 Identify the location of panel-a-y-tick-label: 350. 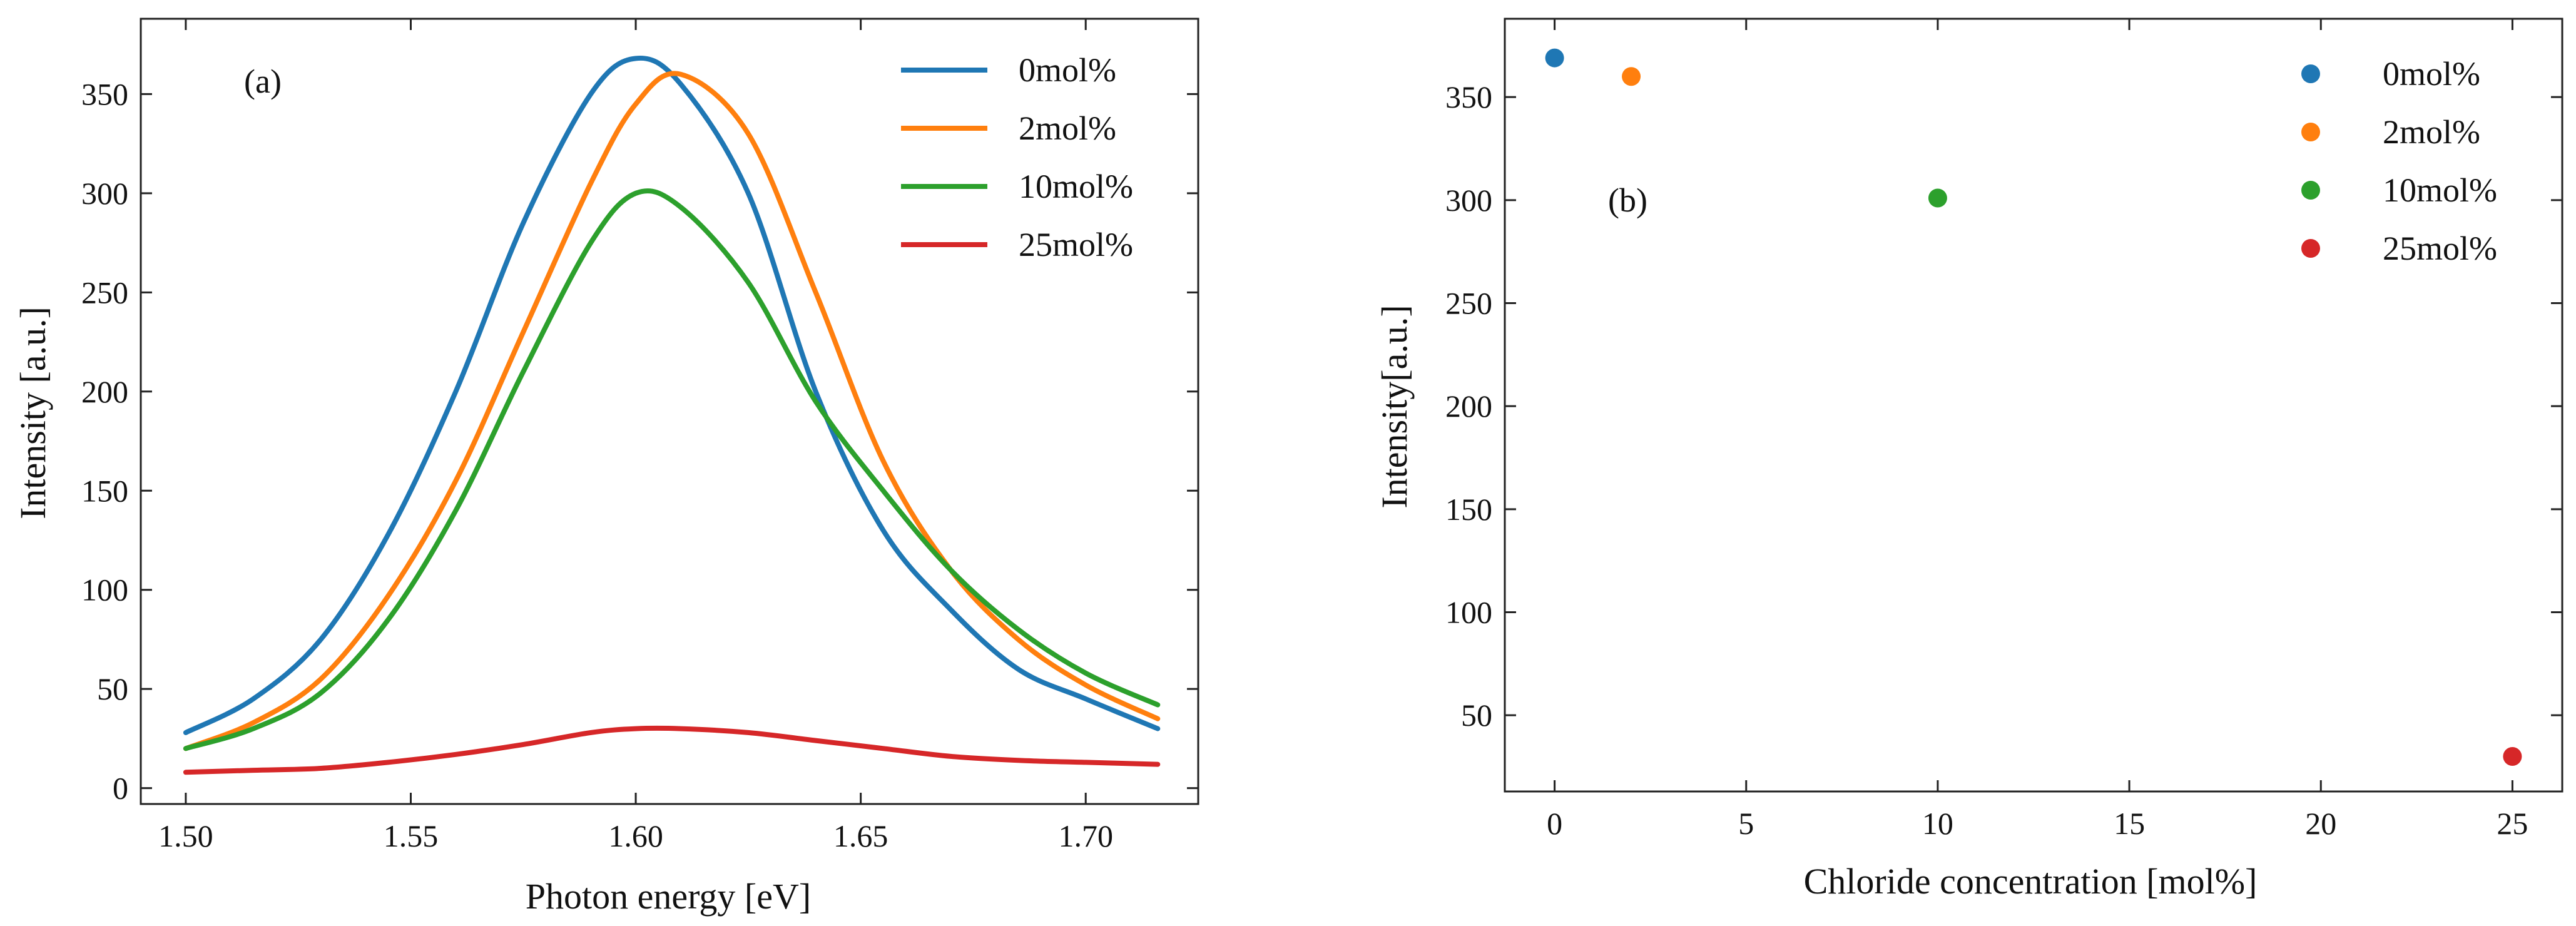
(104, 93).